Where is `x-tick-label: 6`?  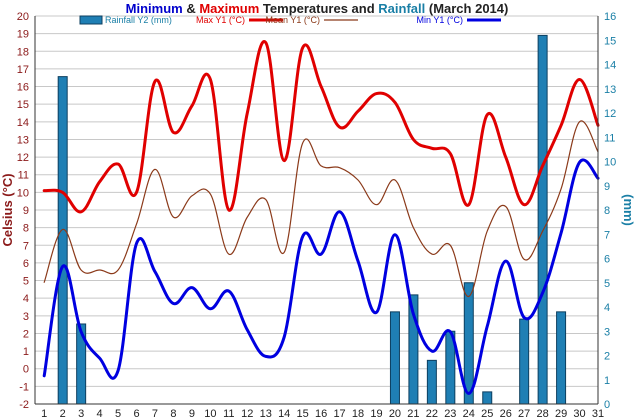
x-tick-label: 6 is located at coordinates (136, 414).